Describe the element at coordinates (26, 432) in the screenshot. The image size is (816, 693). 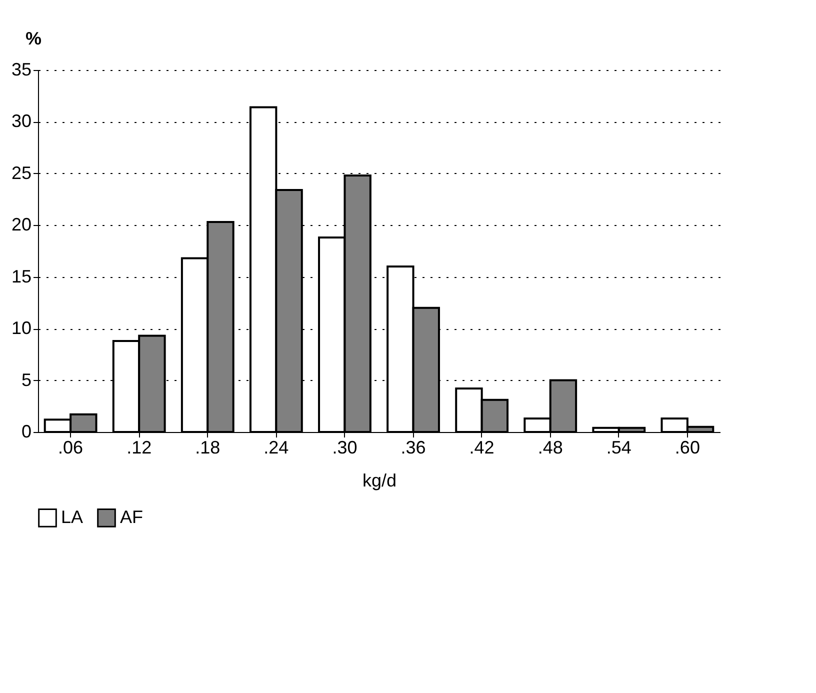
I see `y-tick-label: 0` at that location.